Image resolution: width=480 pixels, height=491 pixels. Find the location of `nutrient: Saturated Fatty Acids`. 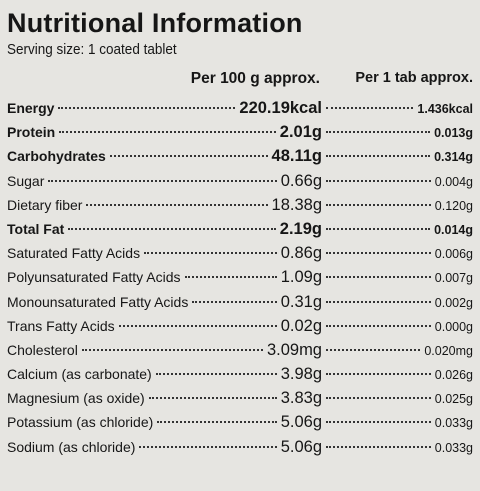

nutrient: Saturated Fatty Acids is located at coordinates (74, 253).